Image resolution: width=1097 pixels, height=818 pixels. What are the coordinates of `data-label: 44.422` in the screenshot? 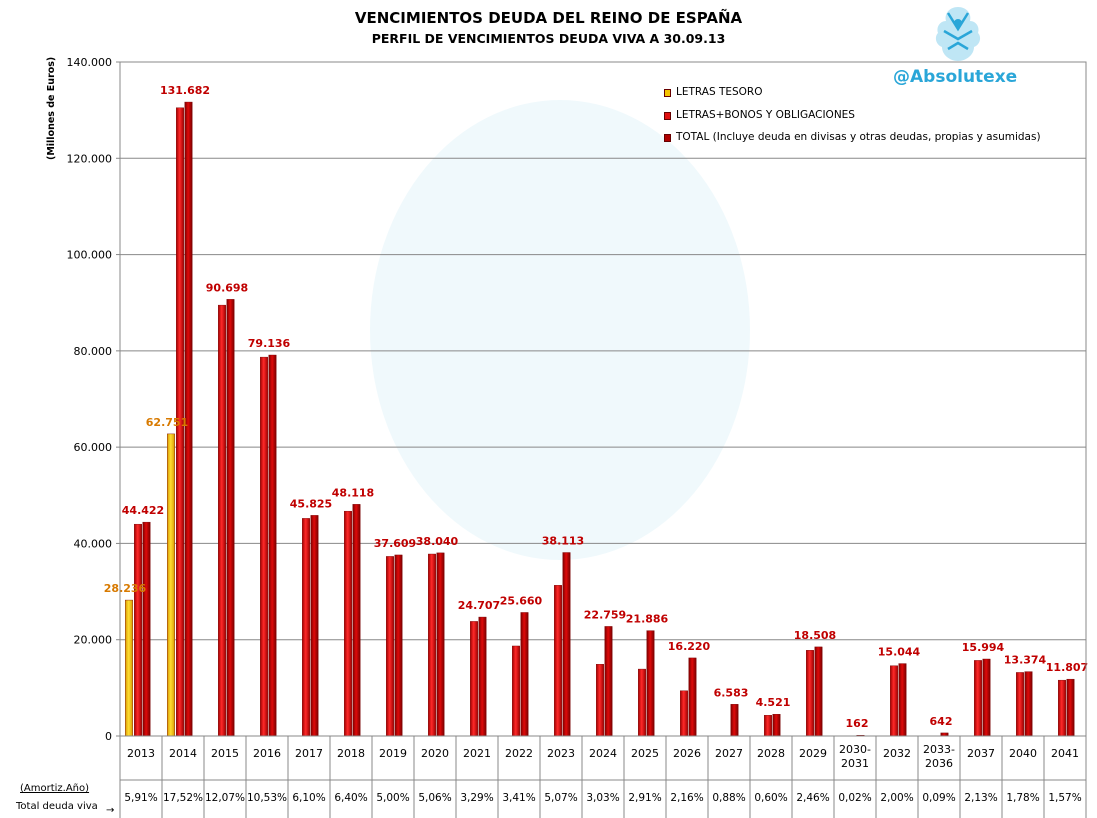 It's located at (143, 510).